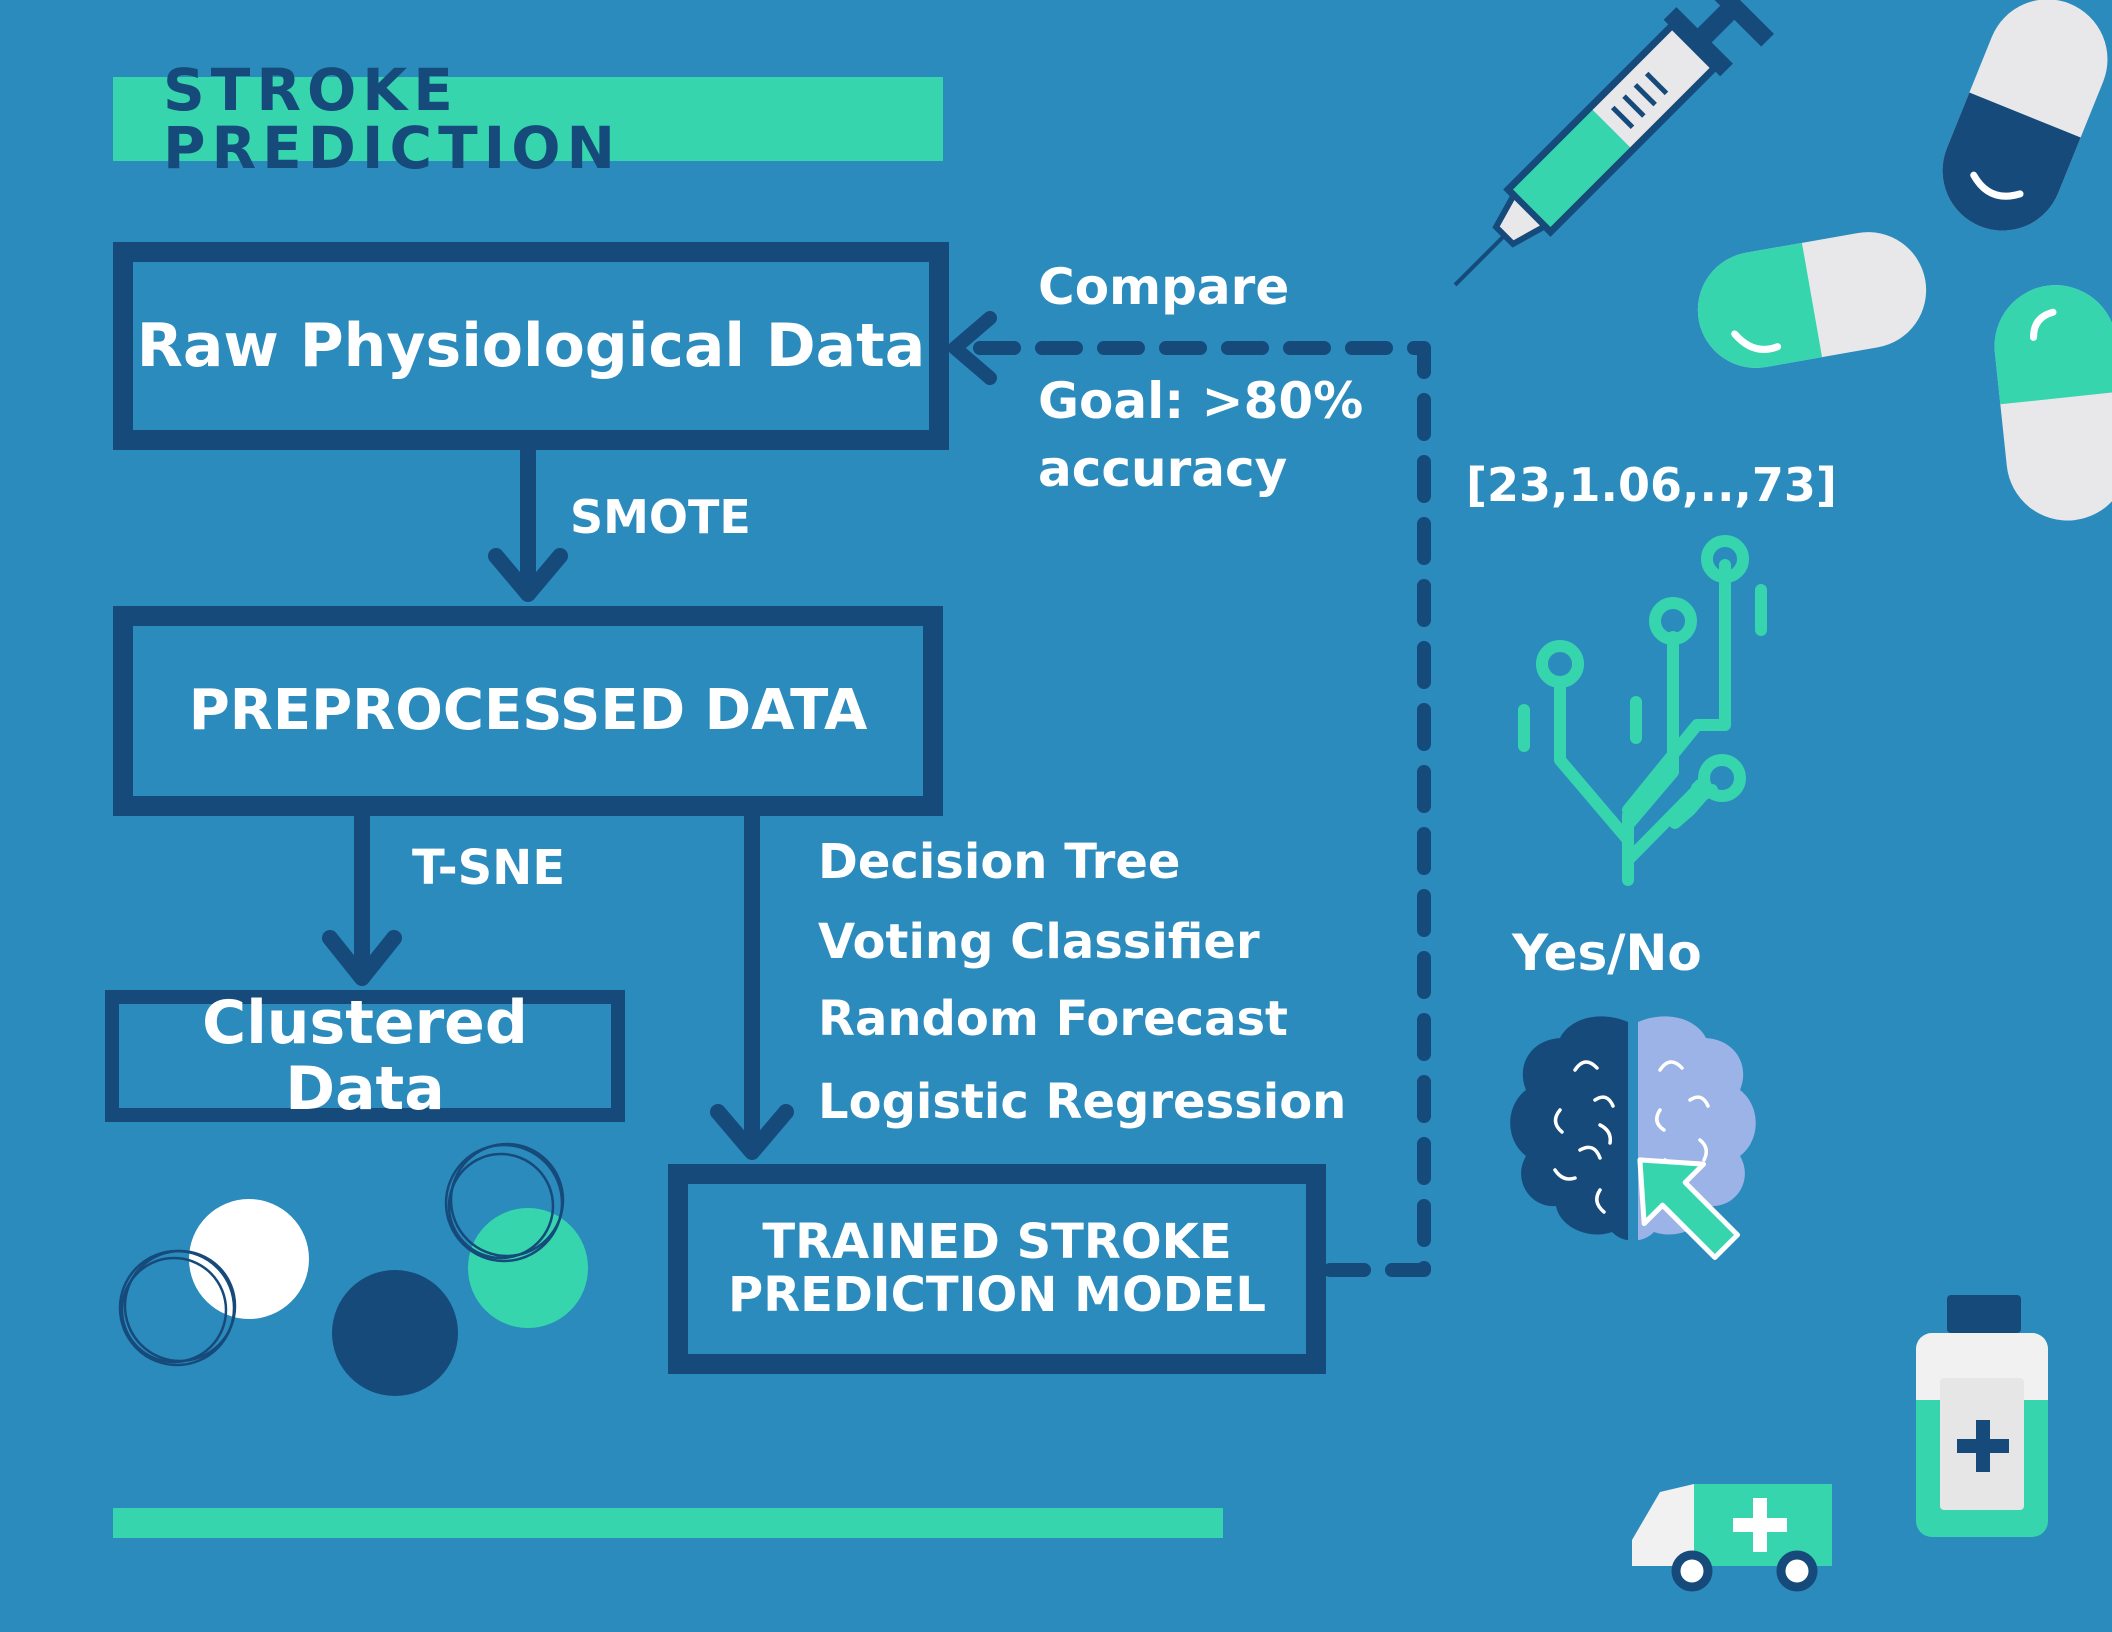  I want to click on arrow-smote, so click(528, 523).